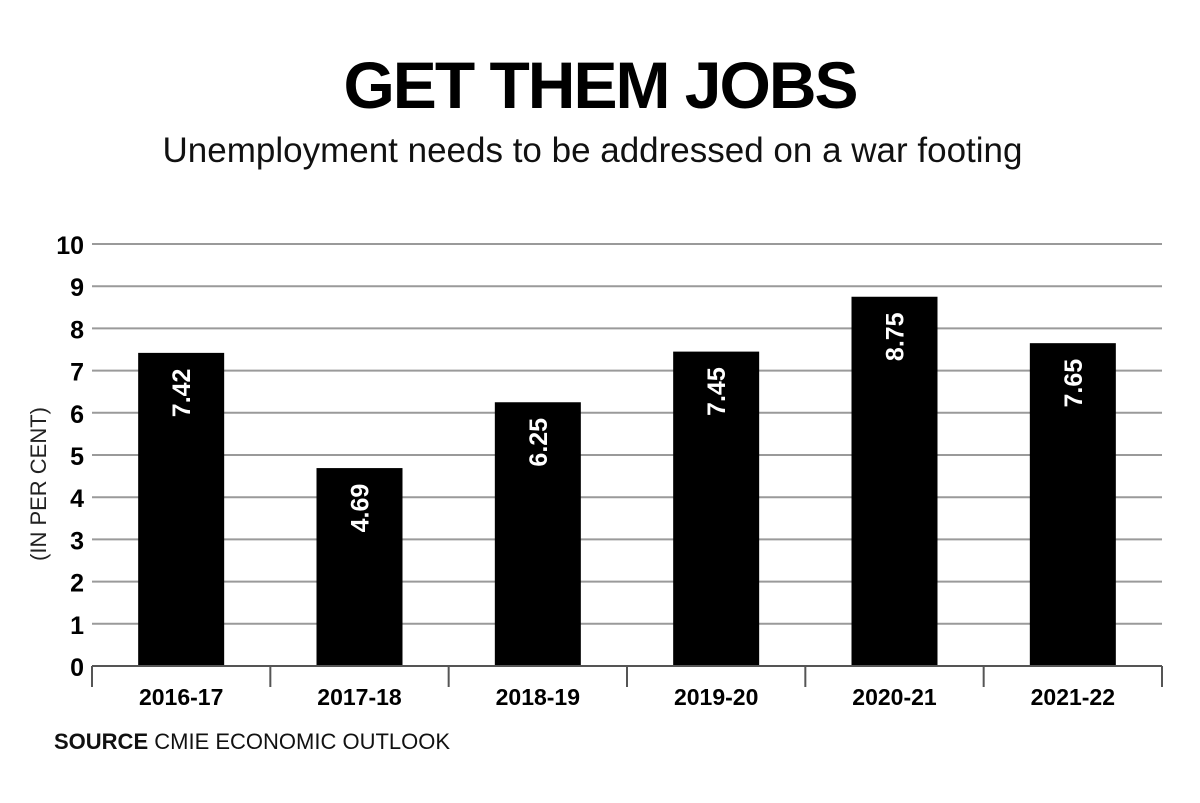  Describe the element at coordinates (70, 246) in the screenshot. I see `y-tick-label: 10` at that location.